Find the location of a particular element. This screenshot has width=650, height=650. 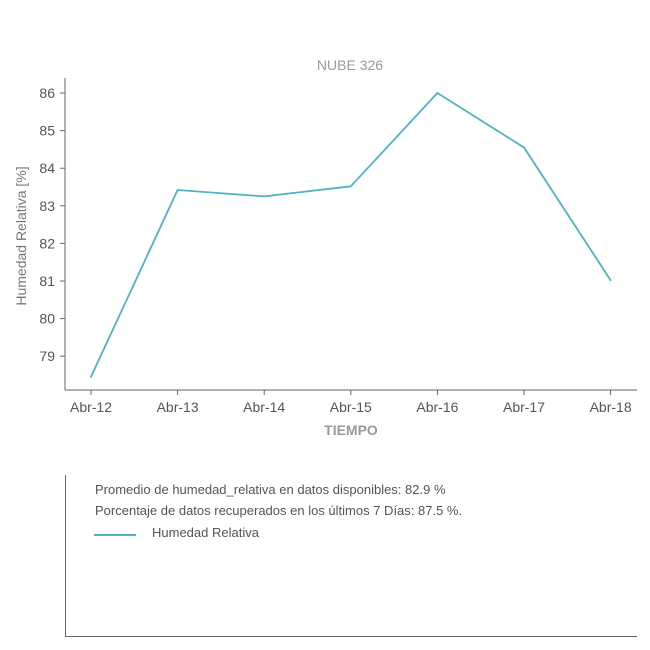

x-tick-label: Abr-14 is located at coordinates (264, 407).